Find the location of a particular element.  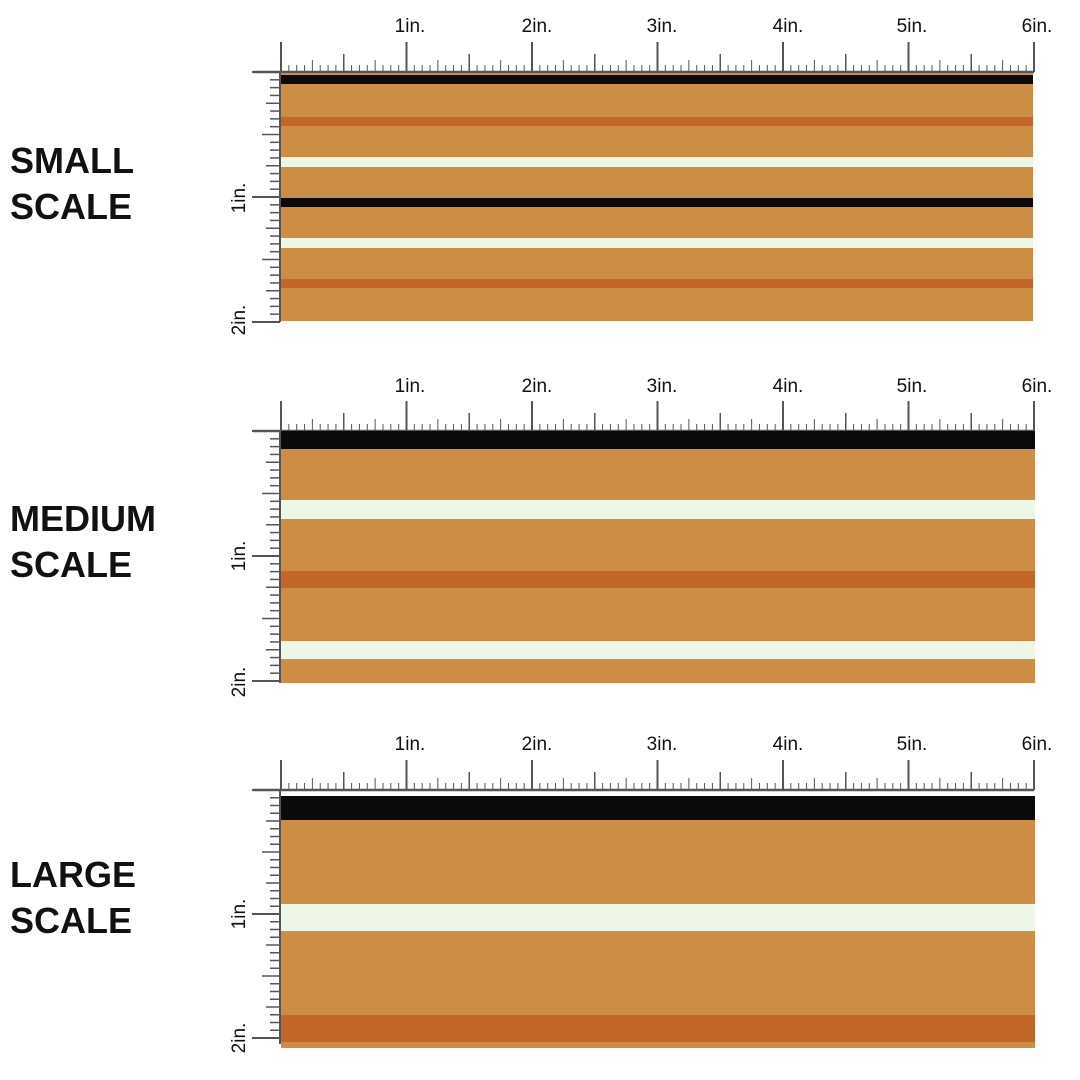

scale-label-line1: MEDIUM is located at coordinates (83, 518).